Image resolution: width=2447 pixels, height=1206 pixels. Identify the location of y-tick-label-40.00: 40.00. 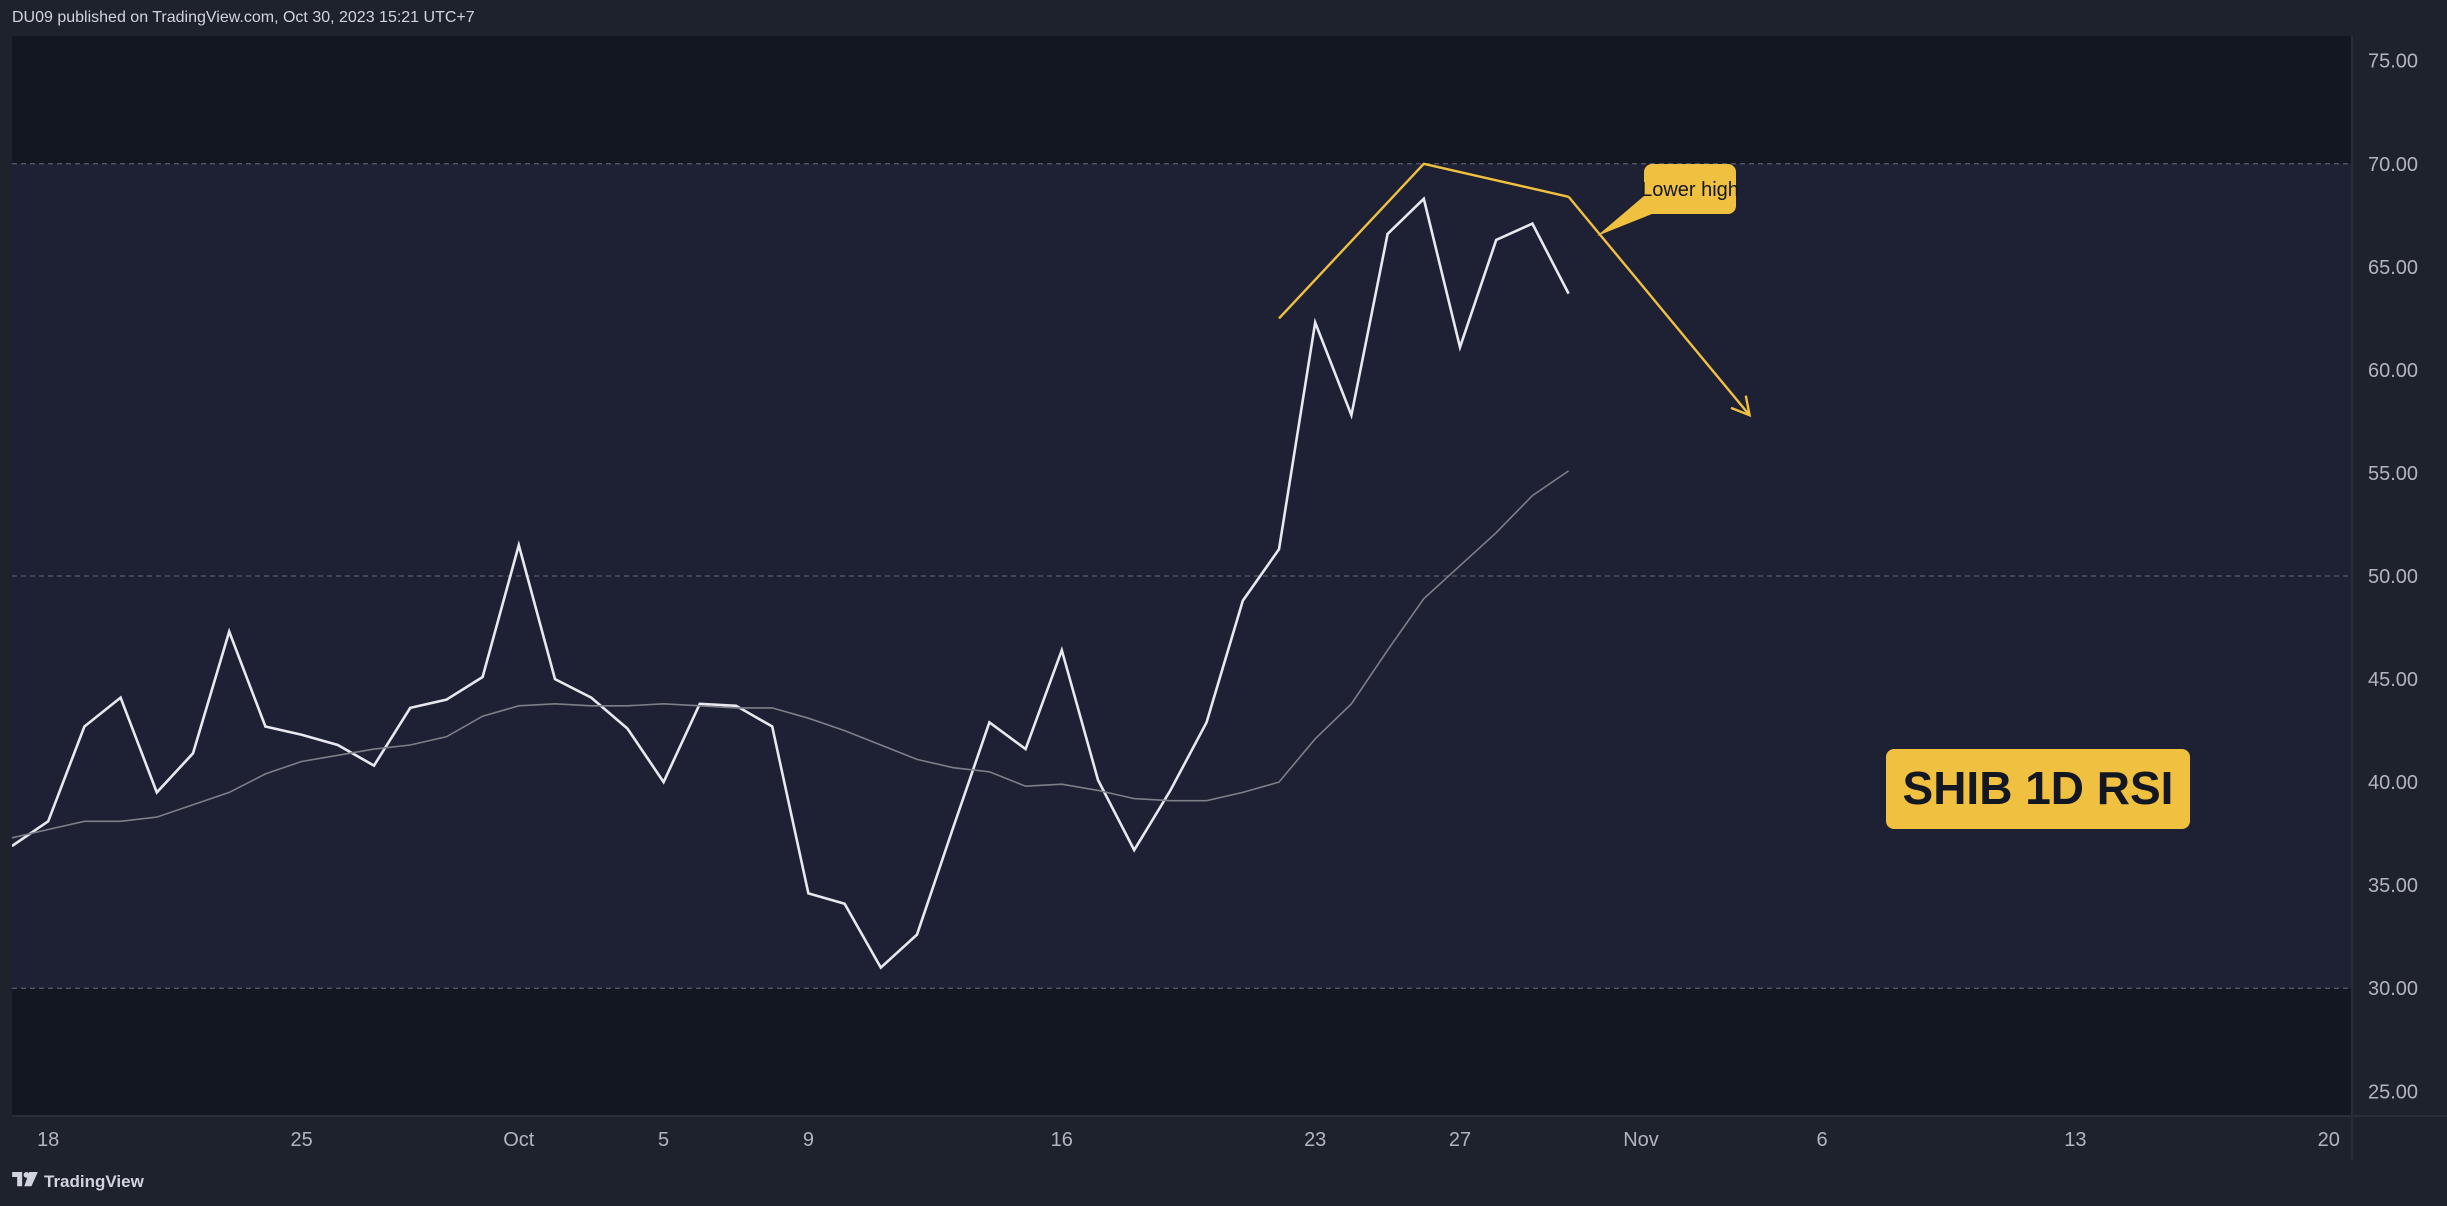
(2393, 783).